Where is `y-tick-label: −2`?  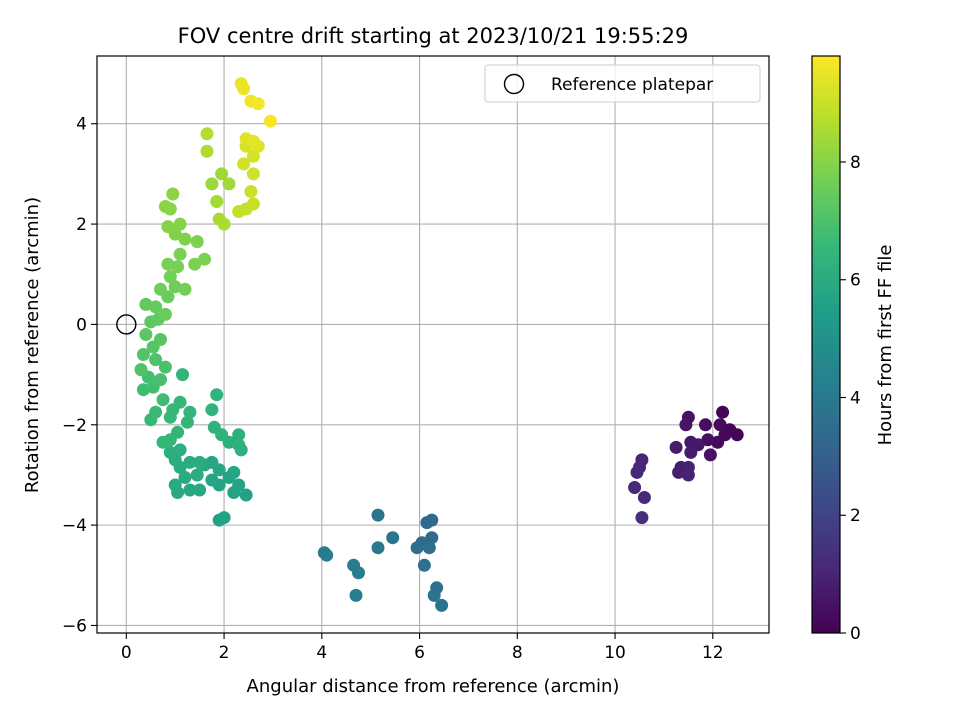 y-tick-label: −2 is located at coordinates (74, 426).